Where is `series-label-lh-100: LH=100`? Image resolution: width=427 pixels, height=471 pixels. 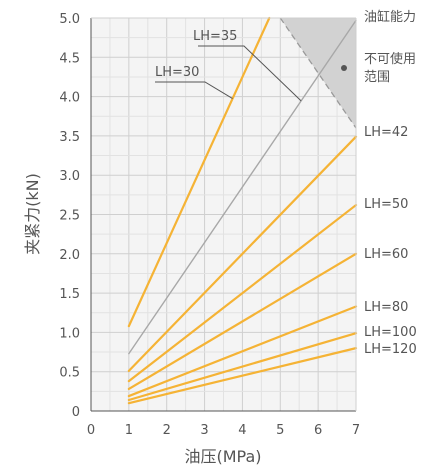
series-label-lh-100: LH=100 is located at coordinates (390, 332).